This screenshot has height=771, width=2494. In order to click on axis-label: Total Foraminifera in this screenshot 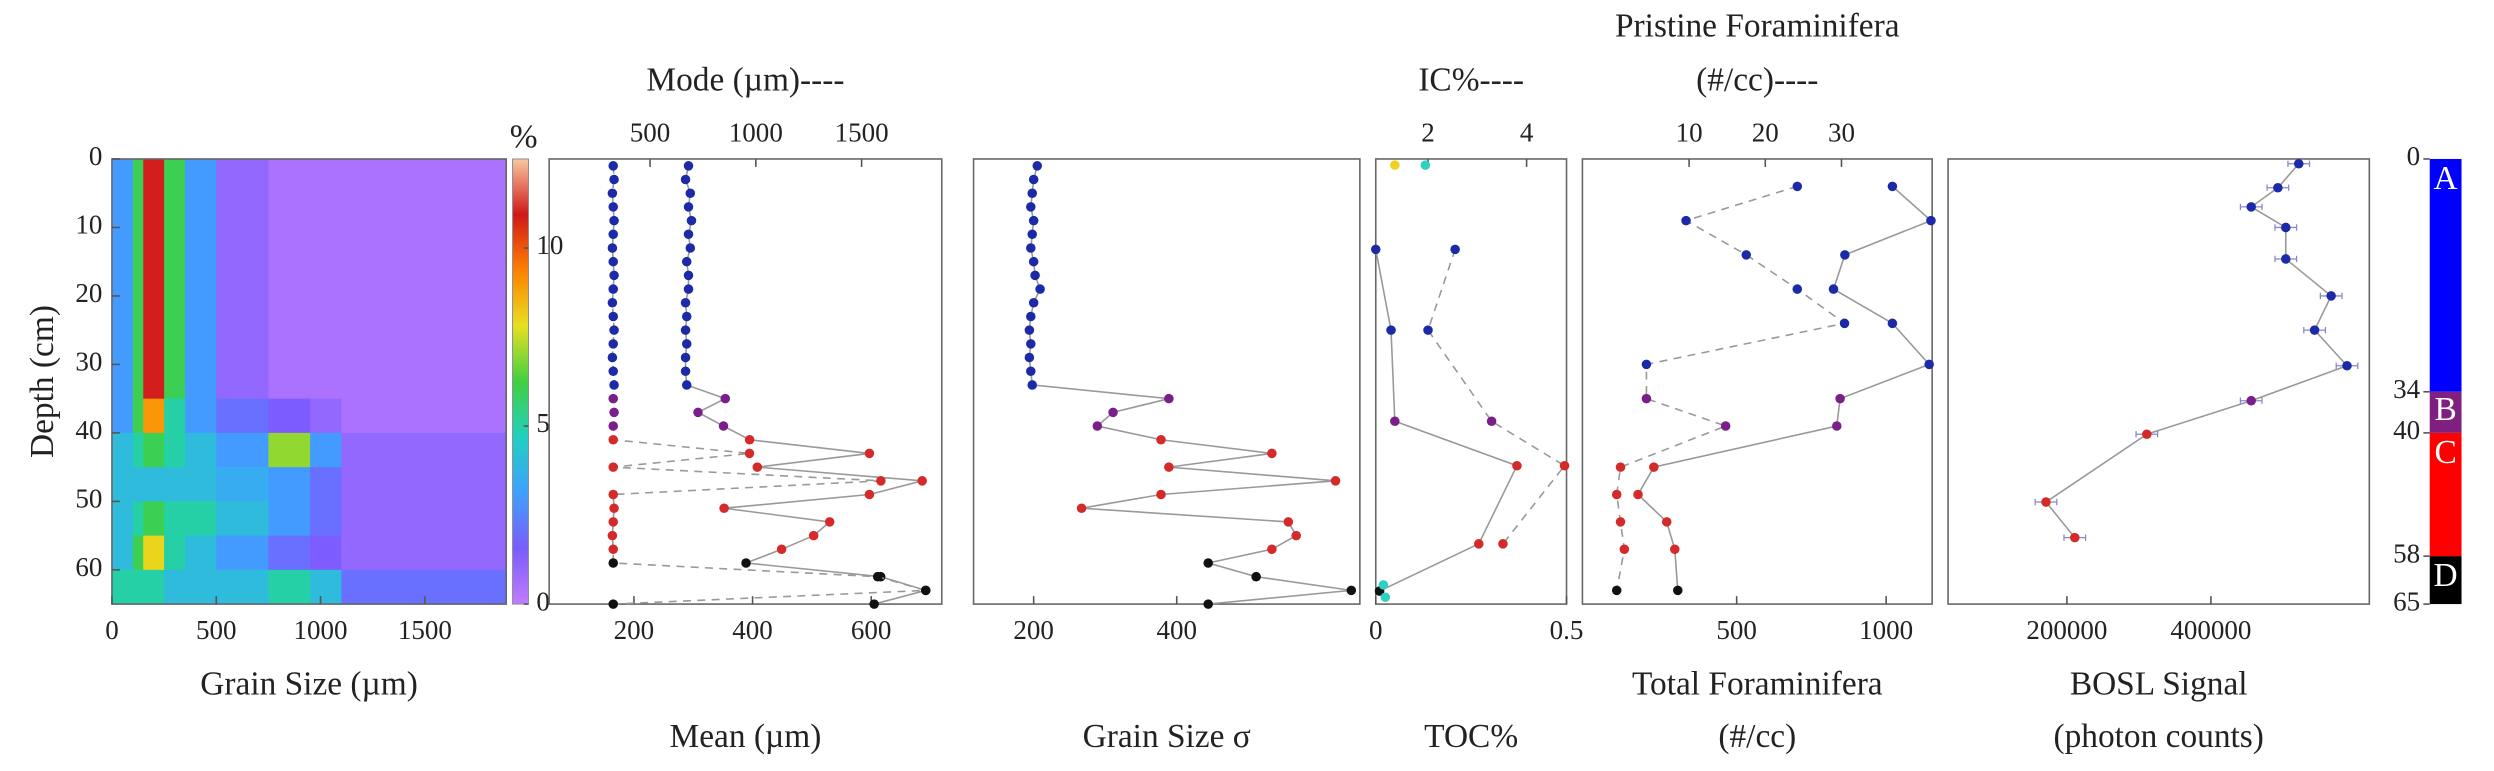, I will do `click(1757, 683)`.